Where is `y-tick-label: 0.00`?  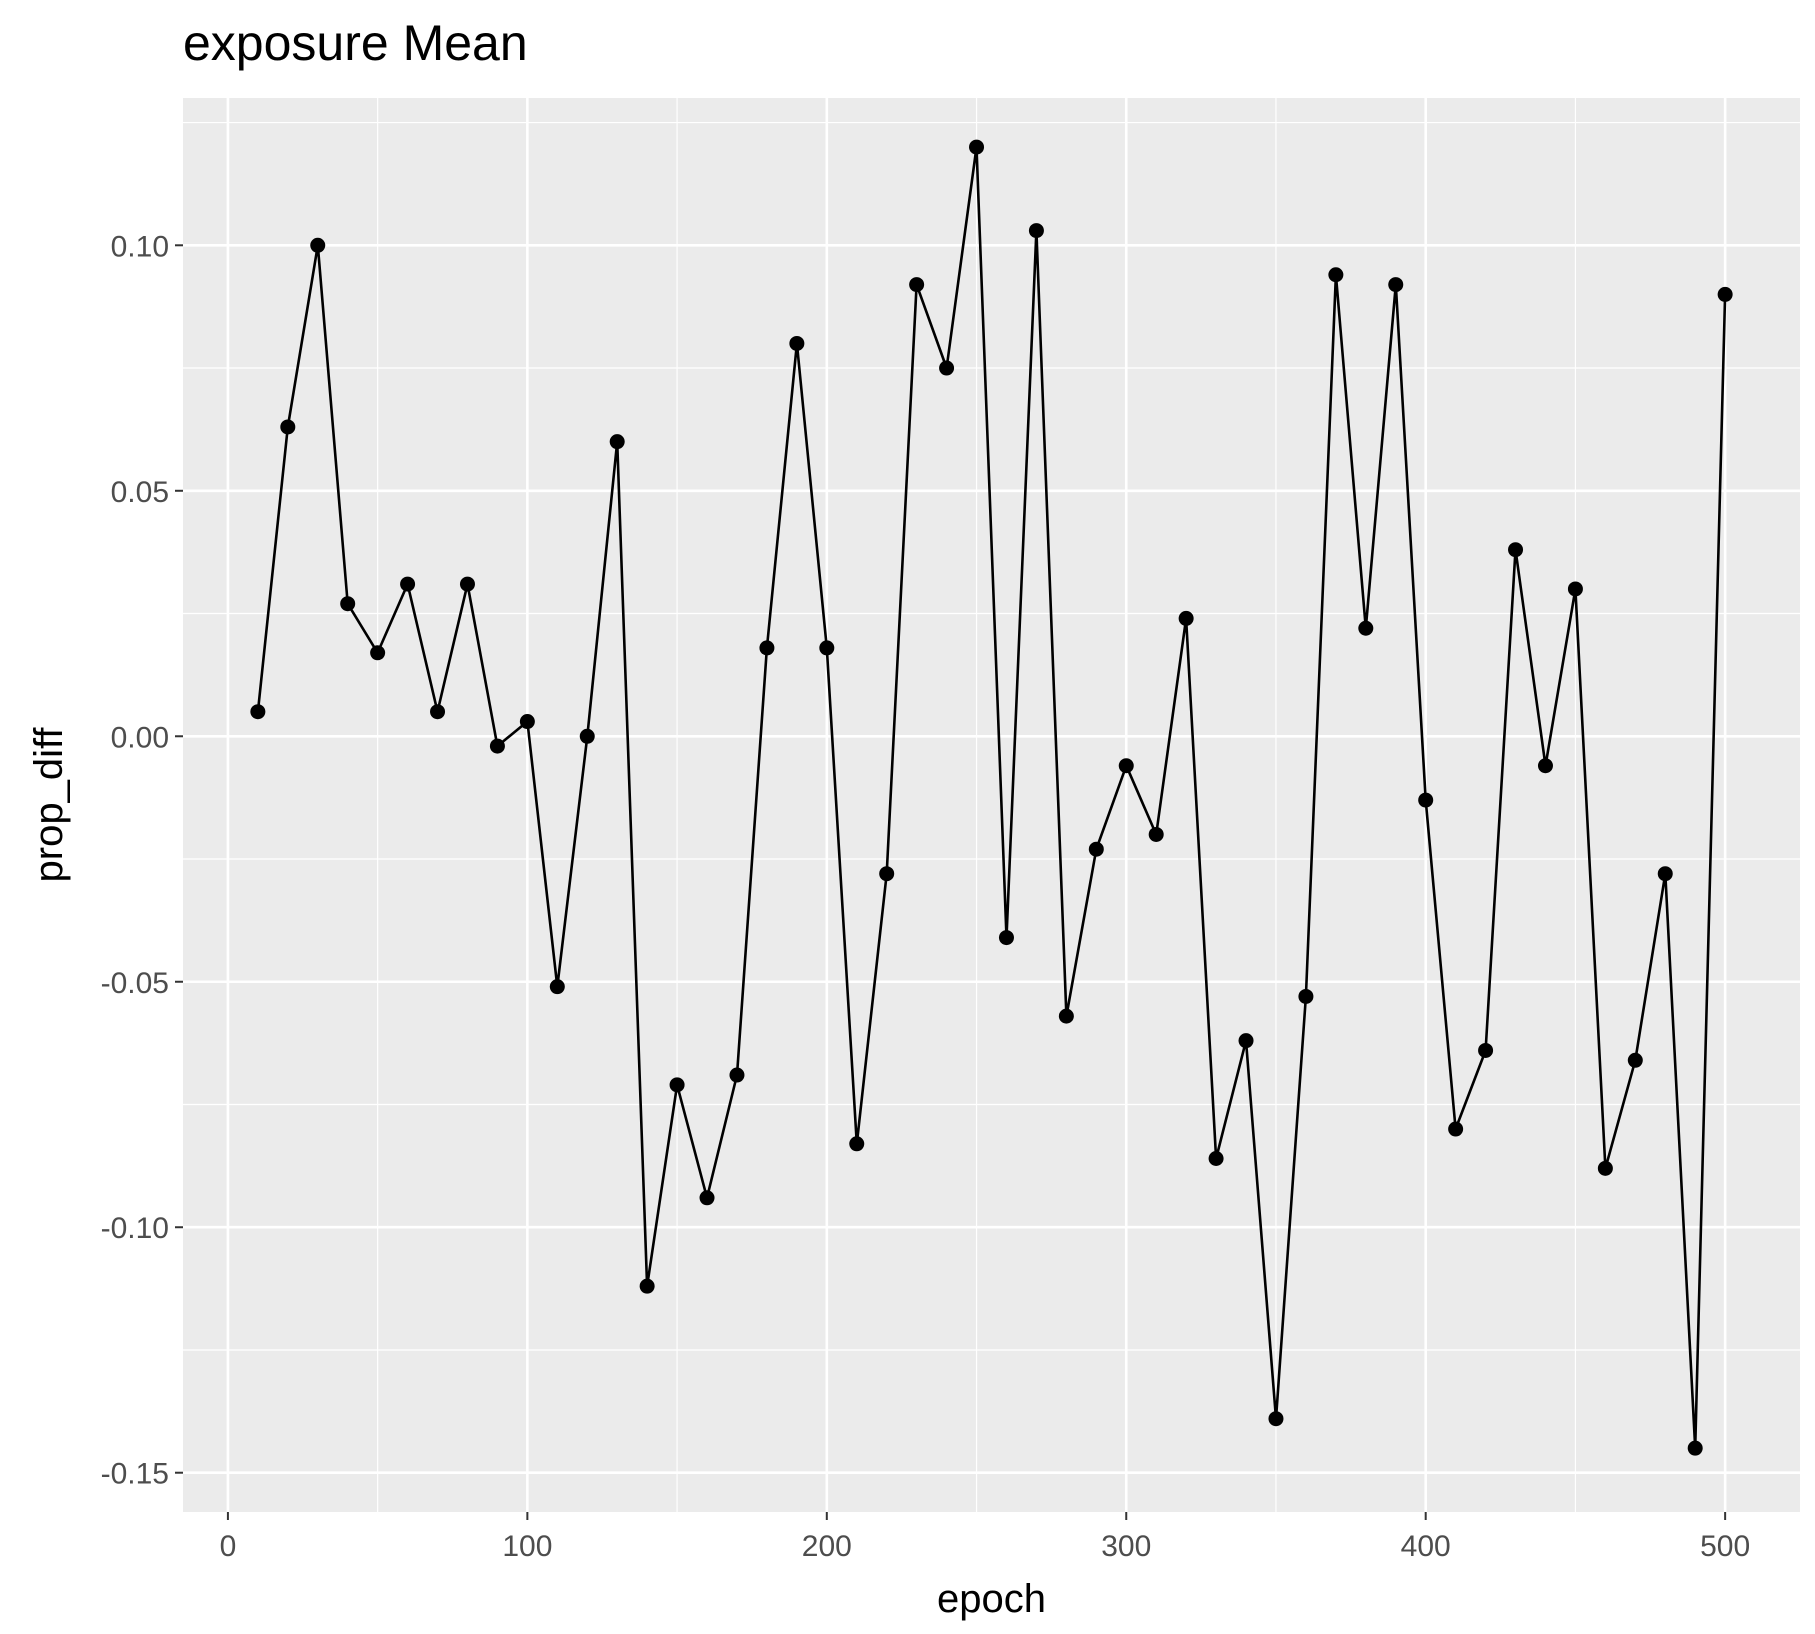 y-tick-label: 0.00 is located at coordinates (140, 737).